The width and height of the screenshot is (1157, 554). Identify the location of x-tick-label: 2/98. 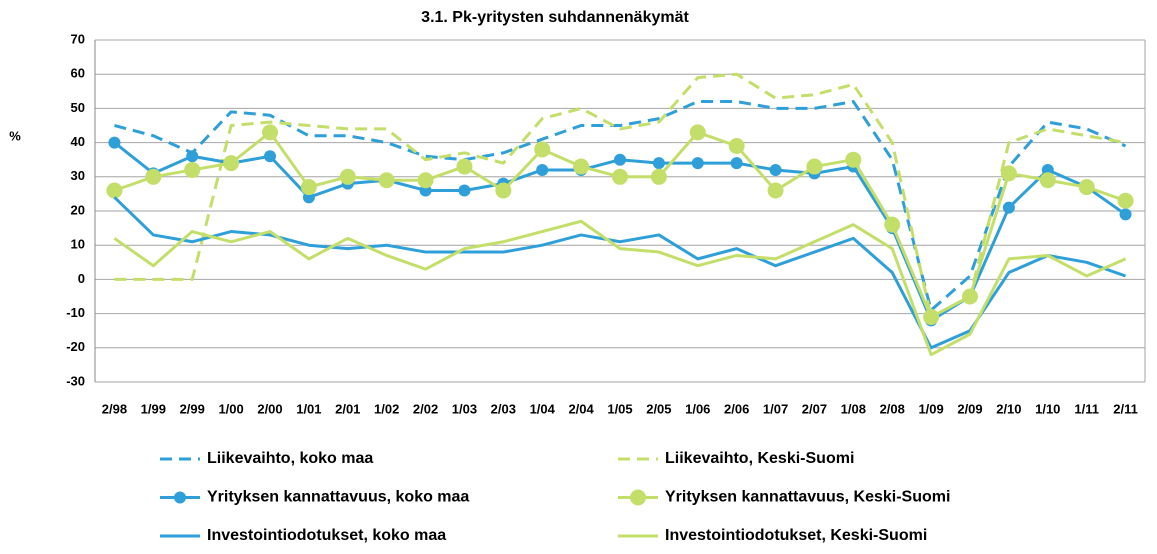
(114, 408).